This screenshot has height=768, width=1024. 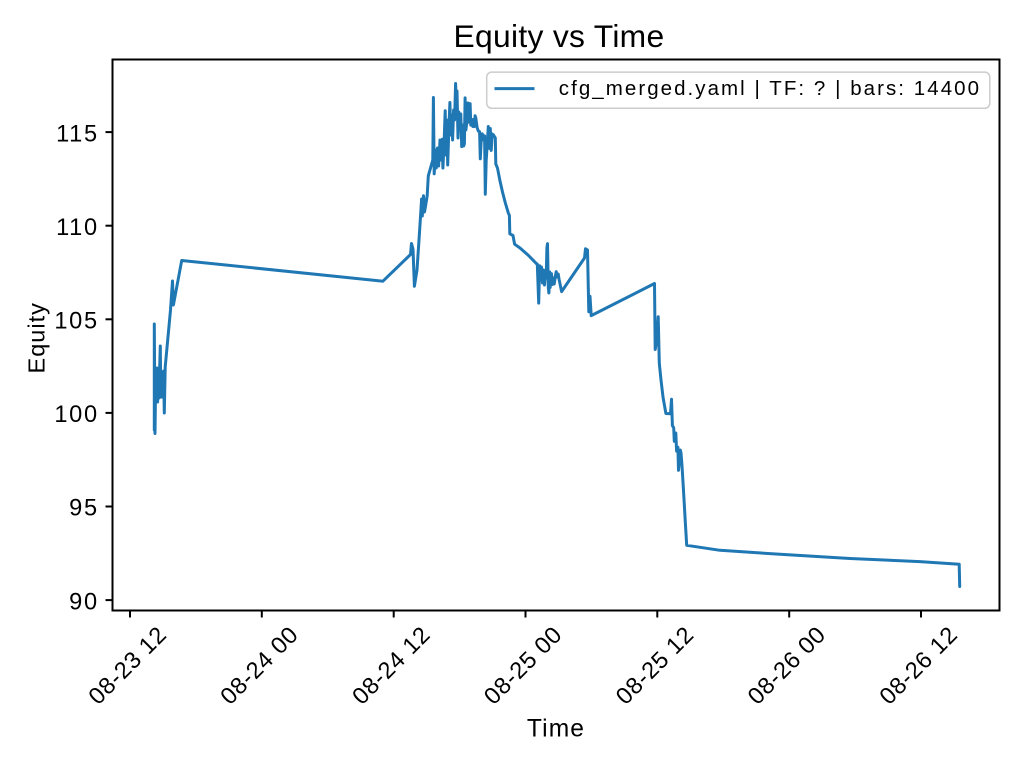 I want to click on svg-text: 100, so click(x=76, y=415).